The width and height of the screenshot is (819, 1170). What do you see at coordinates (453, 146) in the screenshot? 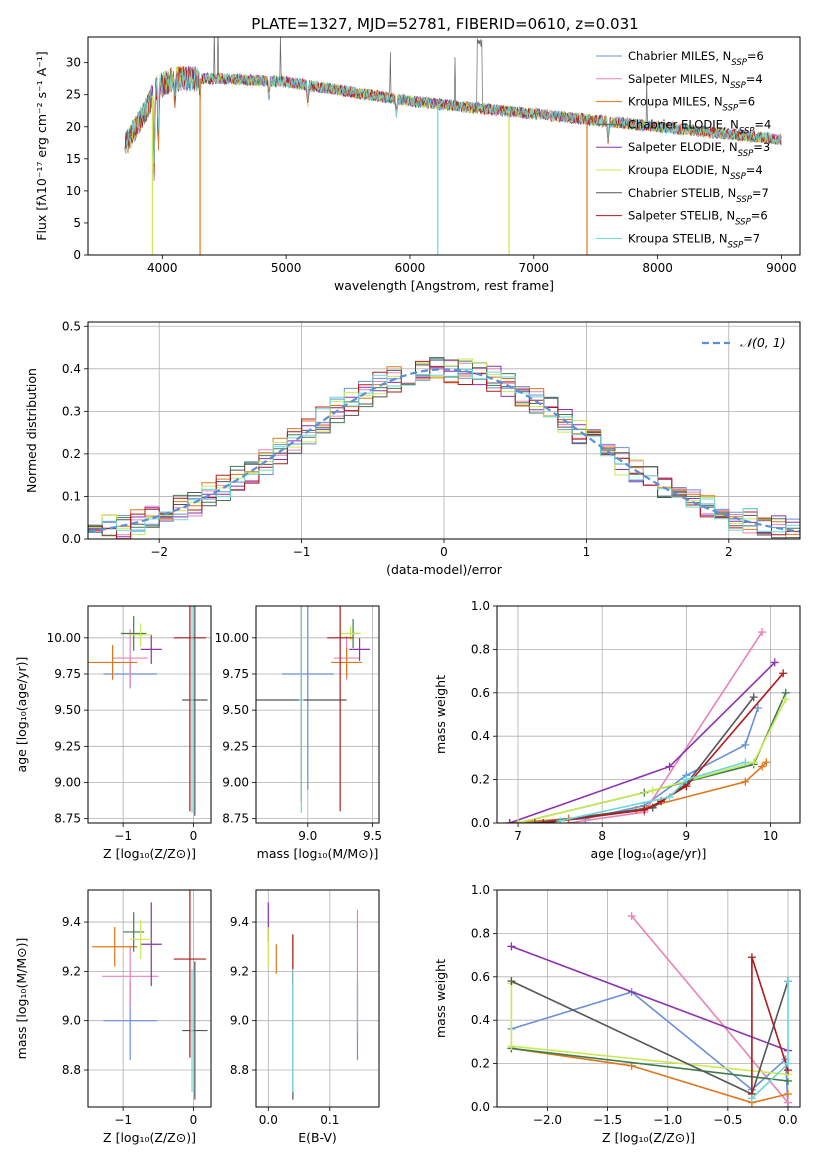
I see `spectrum-plot-area` at bounding box center [453, 146].